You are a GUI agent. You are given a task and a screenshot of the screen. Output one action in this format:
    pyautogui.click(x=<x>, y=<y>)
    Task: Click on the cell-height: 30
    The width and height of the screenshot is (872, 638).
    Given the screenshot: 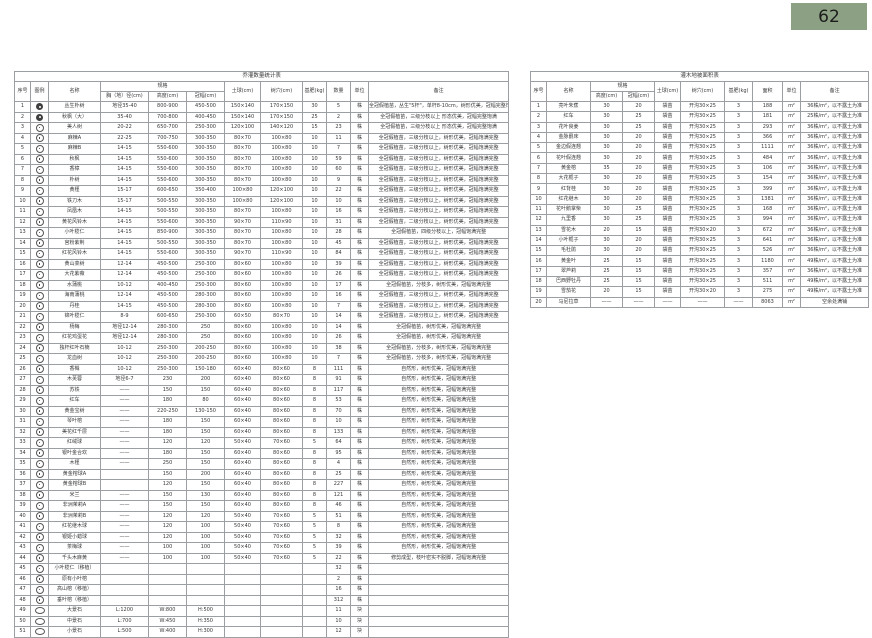 What is the action you would take?
    pyautogui.click(x=606, y=240)
    